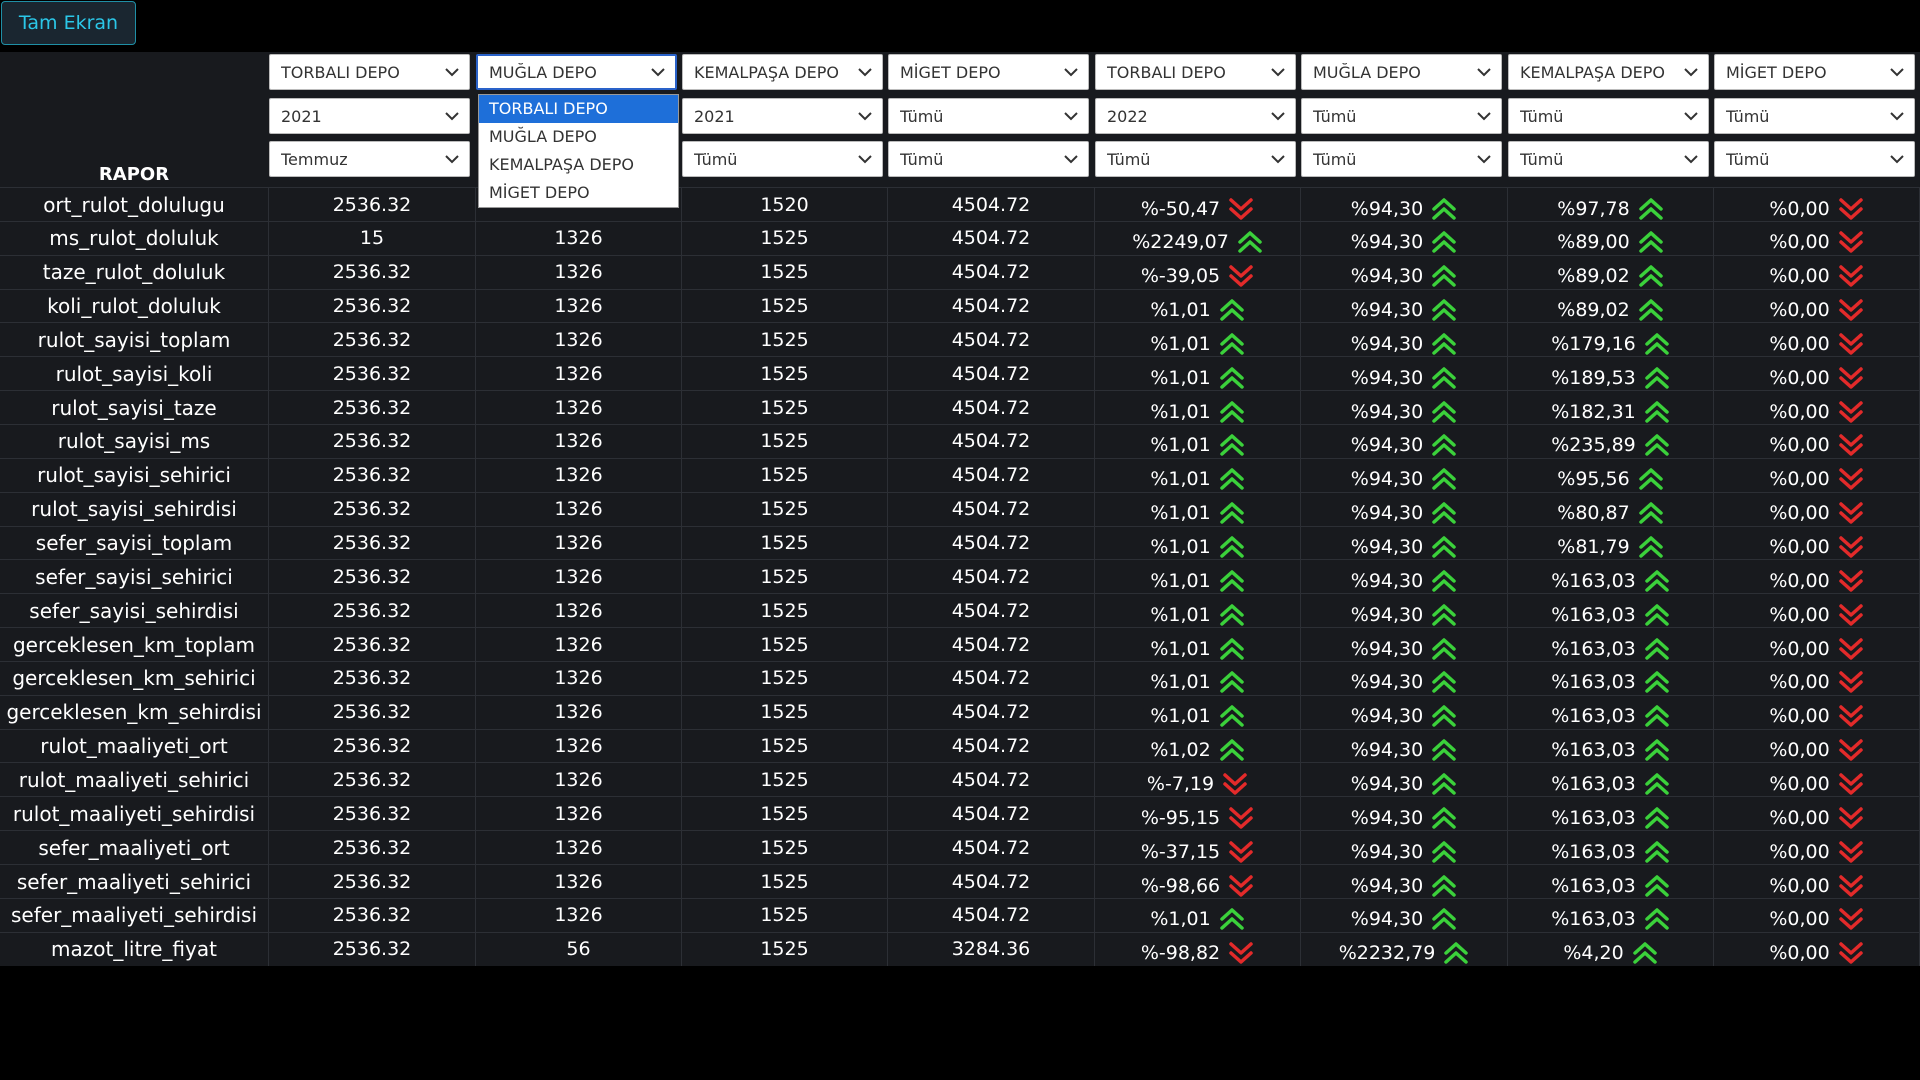 The height and width of the screenshot is (1080, 1920). I want to click on row-label: rulot_maaliyeti_sehirdisi, so click(134, 814).